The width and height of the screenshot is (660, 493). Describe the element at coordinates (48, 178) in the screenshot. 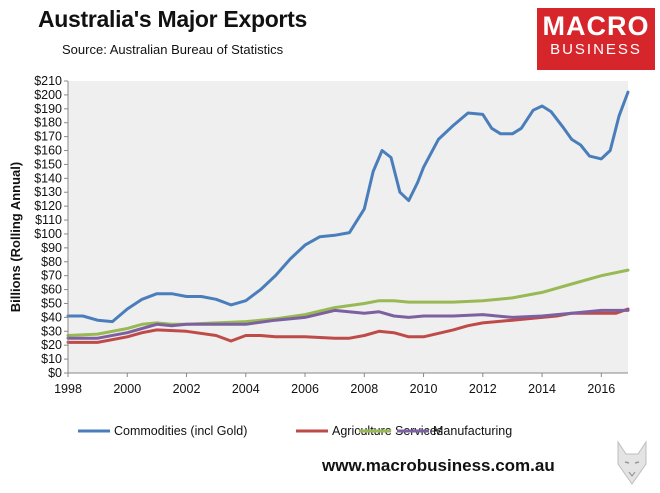

I see `y-tick-label: $140` at that location.